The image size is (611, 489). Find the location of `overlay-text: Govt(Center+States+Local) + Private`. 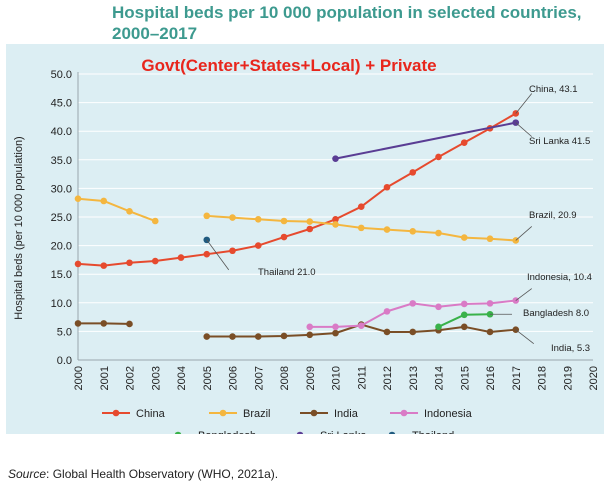

overlay-text: Govt(Center+States+Local) + Private is located at coordinates (288, 65).